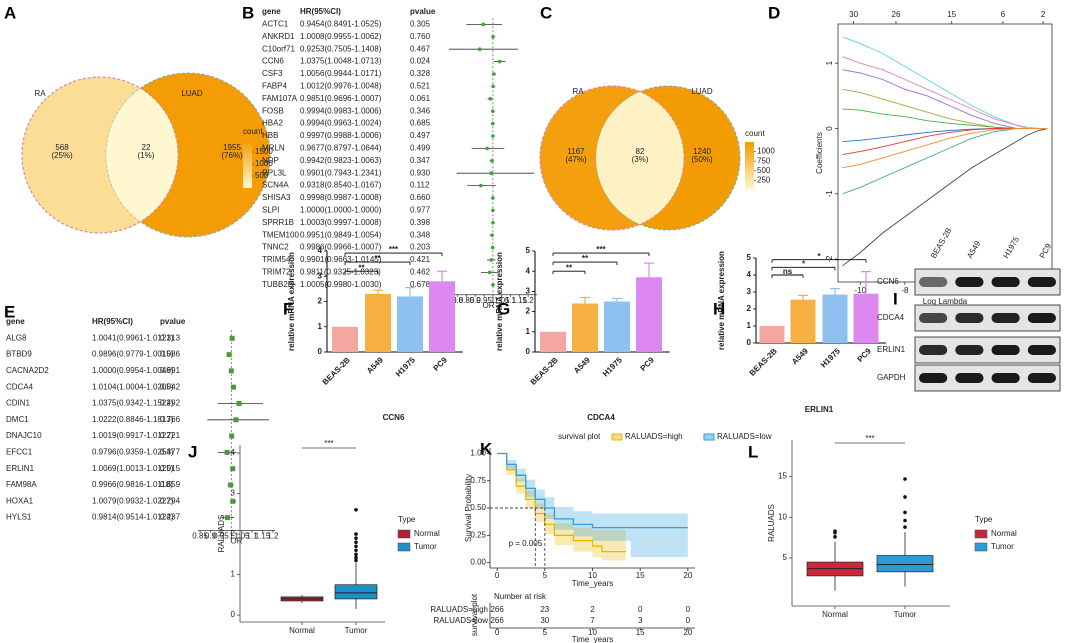 This screenshot has height=643, width=1065. What do you see at coordinates (499, 301) in the screenshot?
I see `y-axis-label: relative mRNA expression` at bounding box center [499, 301].